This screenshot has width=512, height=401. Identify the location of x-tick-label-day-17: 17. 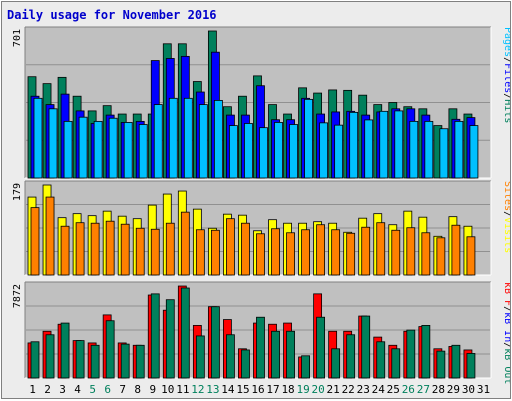
(272, 389).